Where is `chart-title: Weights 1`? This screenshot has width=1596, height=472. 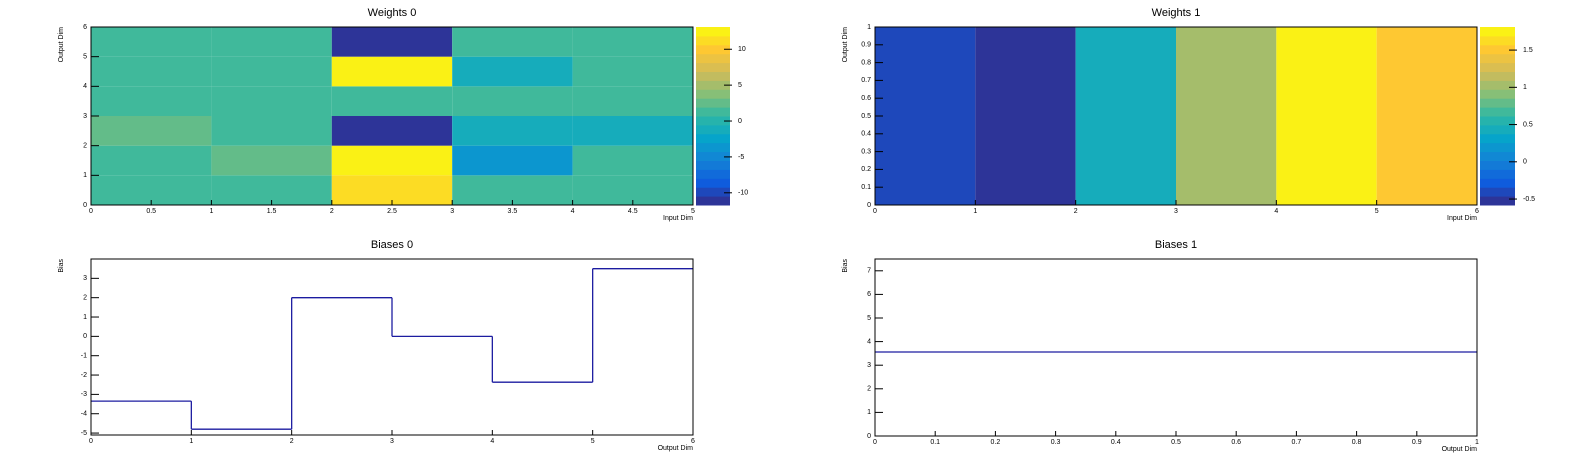 chart-title: Weights 1 is located at coordinates (1176, 13).